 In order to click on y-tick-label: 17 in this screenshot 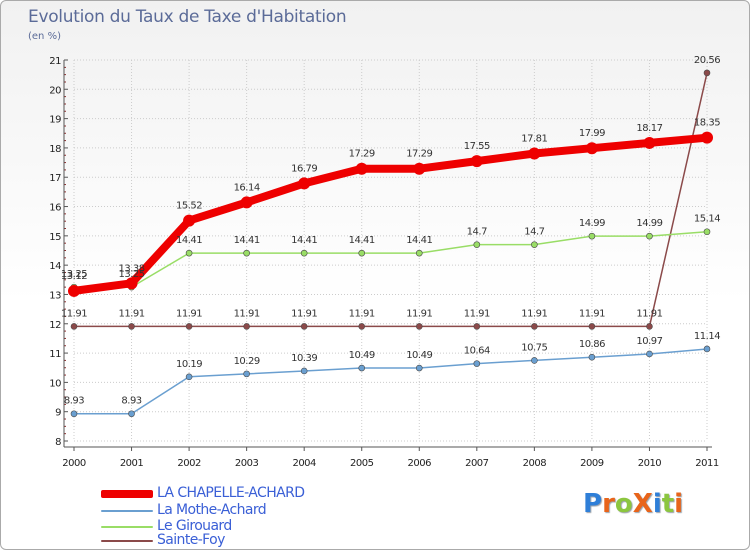, I will do `click(55, 178)`.